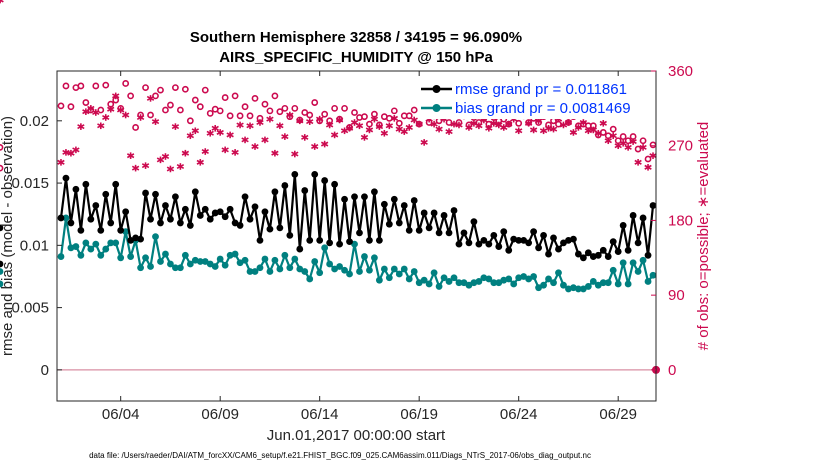 The height and width of the screenshot is (470, 830). I want to click on x-tick-label: 06/29, so click(618, 414).